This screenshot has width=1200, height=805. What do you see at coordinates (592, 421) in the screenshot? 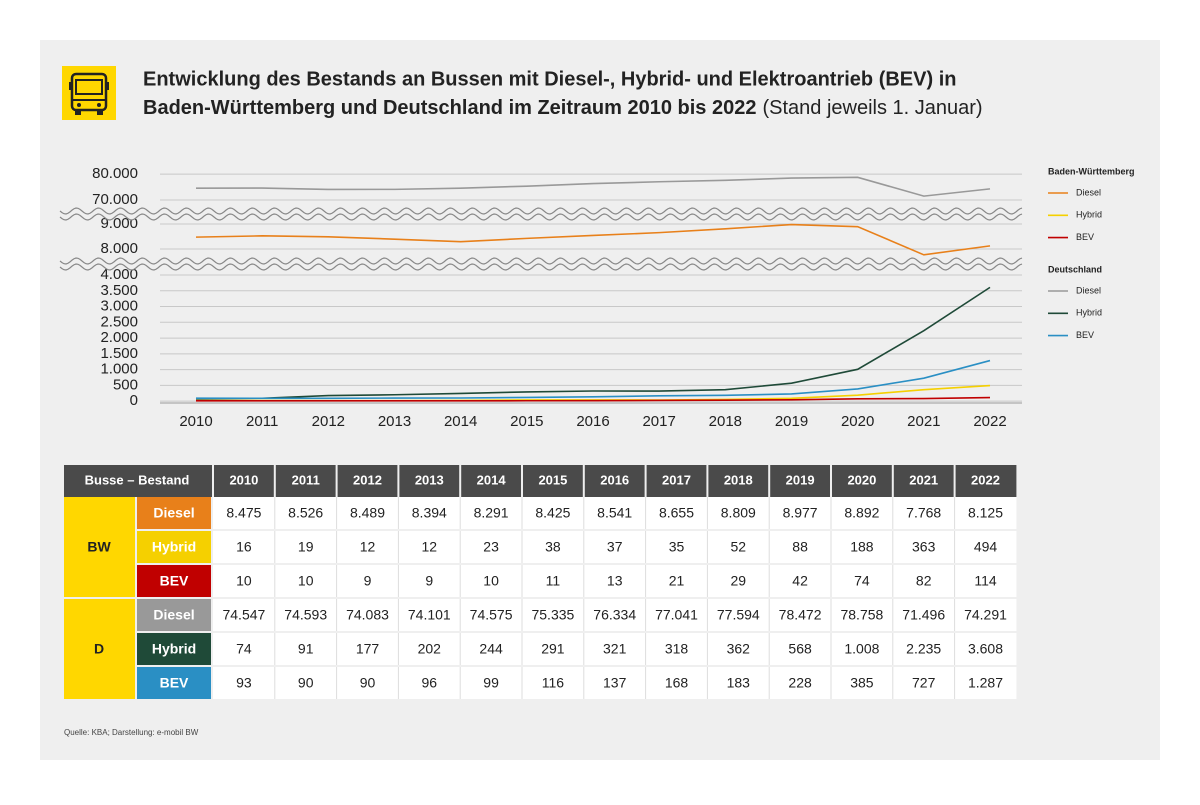
I see `x-tick-label: 2016` at bounding box center [592, 421].